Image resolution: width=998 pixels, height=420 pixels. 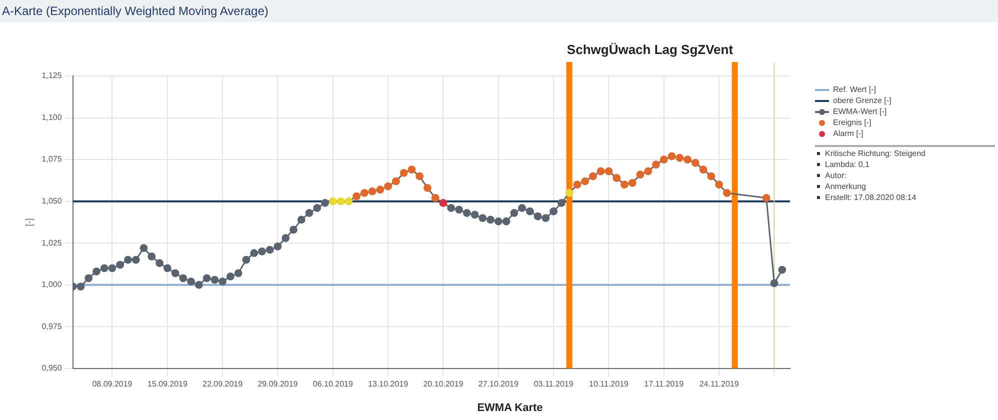 What do you see at coordinates (871, 198) in the screenshot?
I see `text: Erstellt: 17.08.2020 08:14` at bounding box center [871, 198].